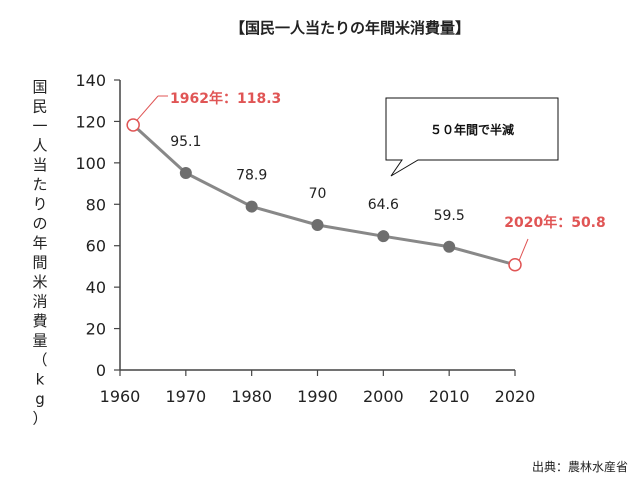 This screenshot has width=640, height=489. Describe the element at coordinates (96, 246) in the screenshot. I see `y-tick-label: 60` at that location.